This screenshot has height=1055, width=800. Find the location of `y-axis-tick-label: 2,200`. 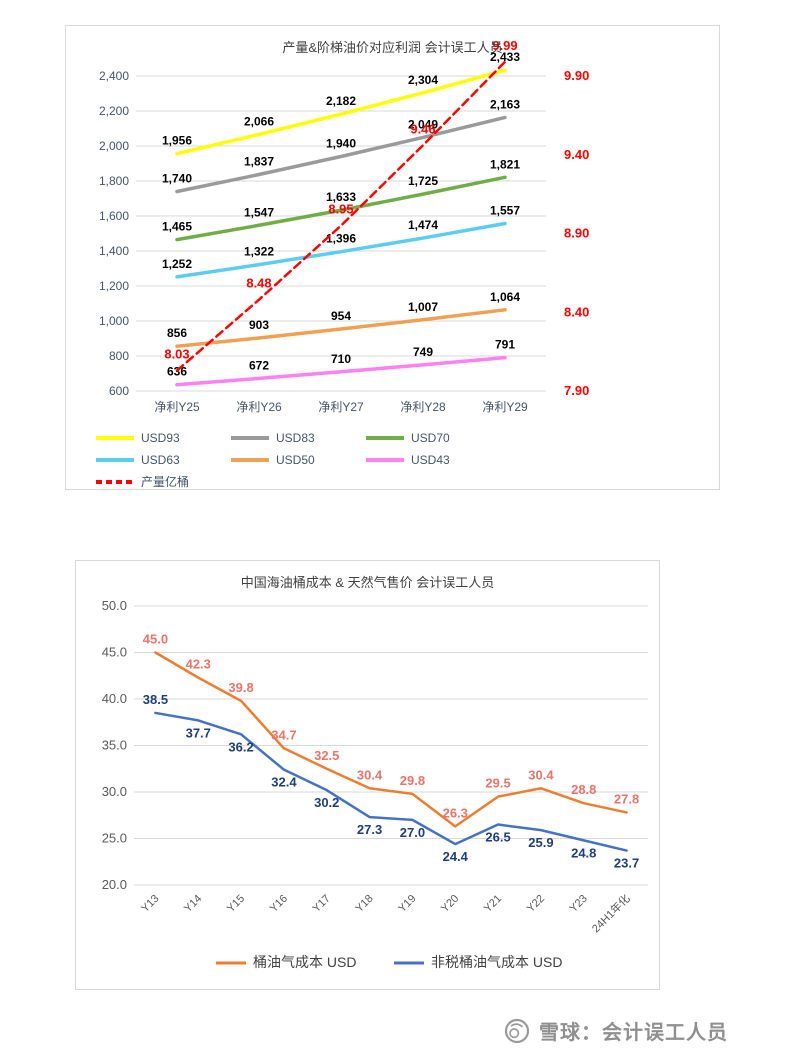

y-axis-tick-label: 2,200 is located at coordinates (114, 111).